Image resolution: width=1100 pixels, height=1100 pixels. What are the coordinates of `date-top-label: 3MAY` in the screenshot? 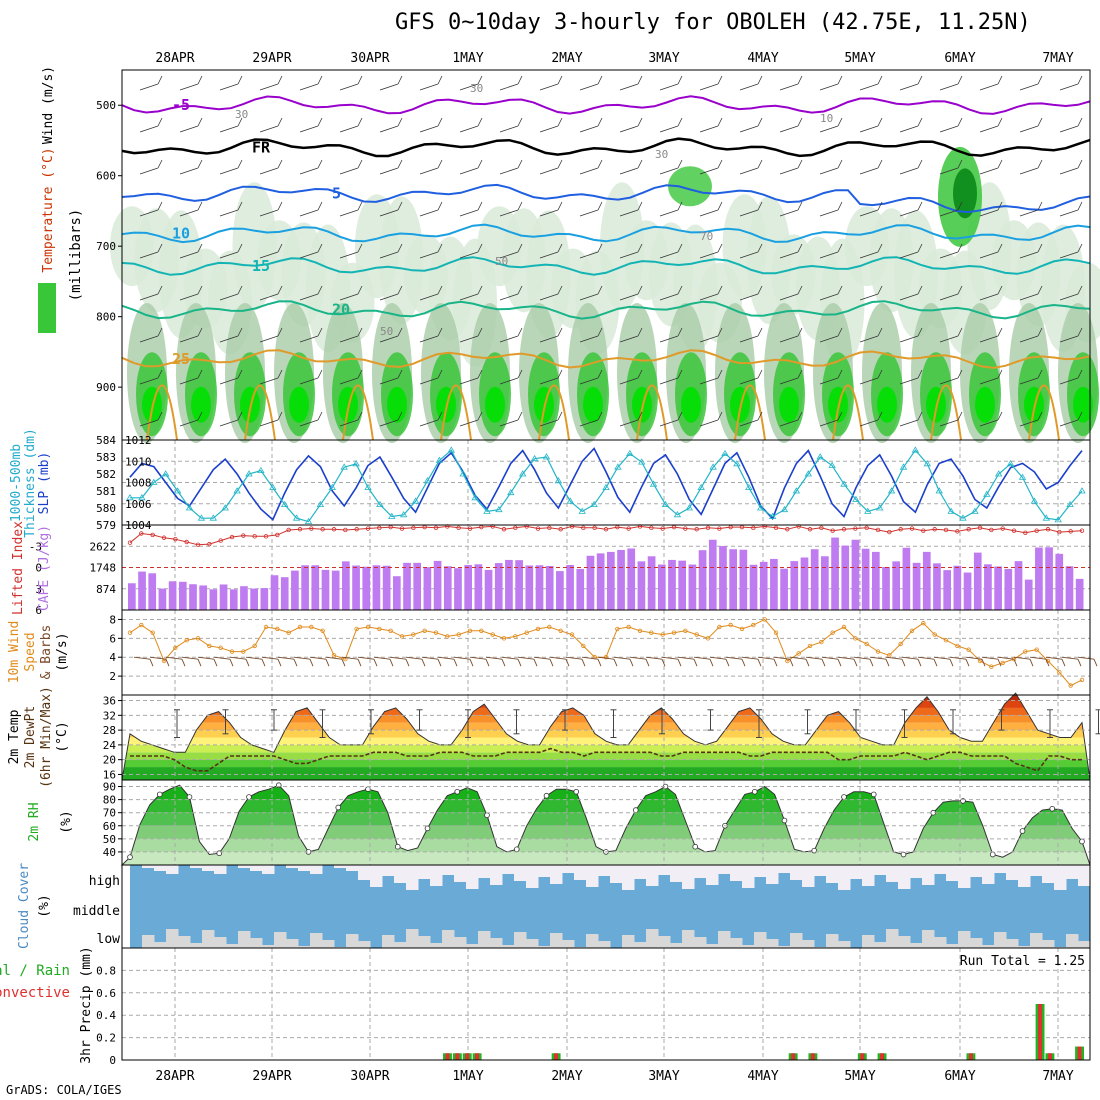 It's located at (663, 58).